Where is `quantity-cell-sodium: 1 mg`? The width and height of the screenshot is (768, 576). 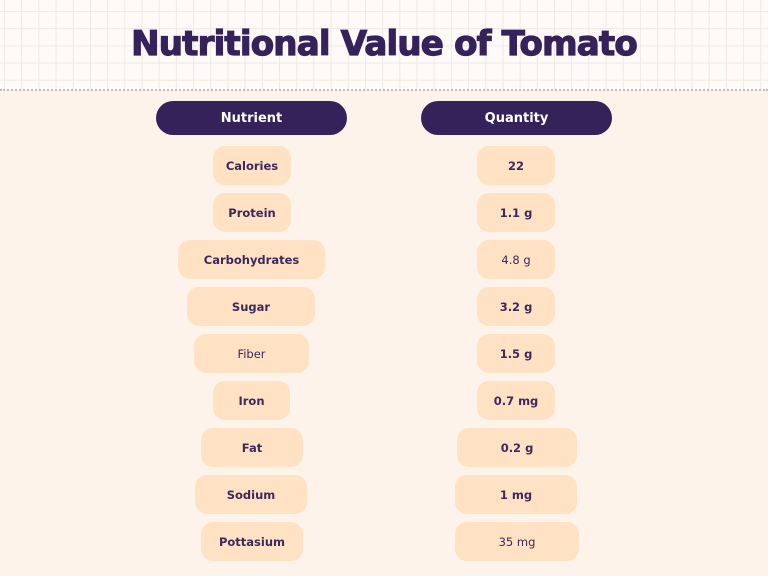 quantity-cell-sodium: 1 mg is located at coordinates (516, 494).